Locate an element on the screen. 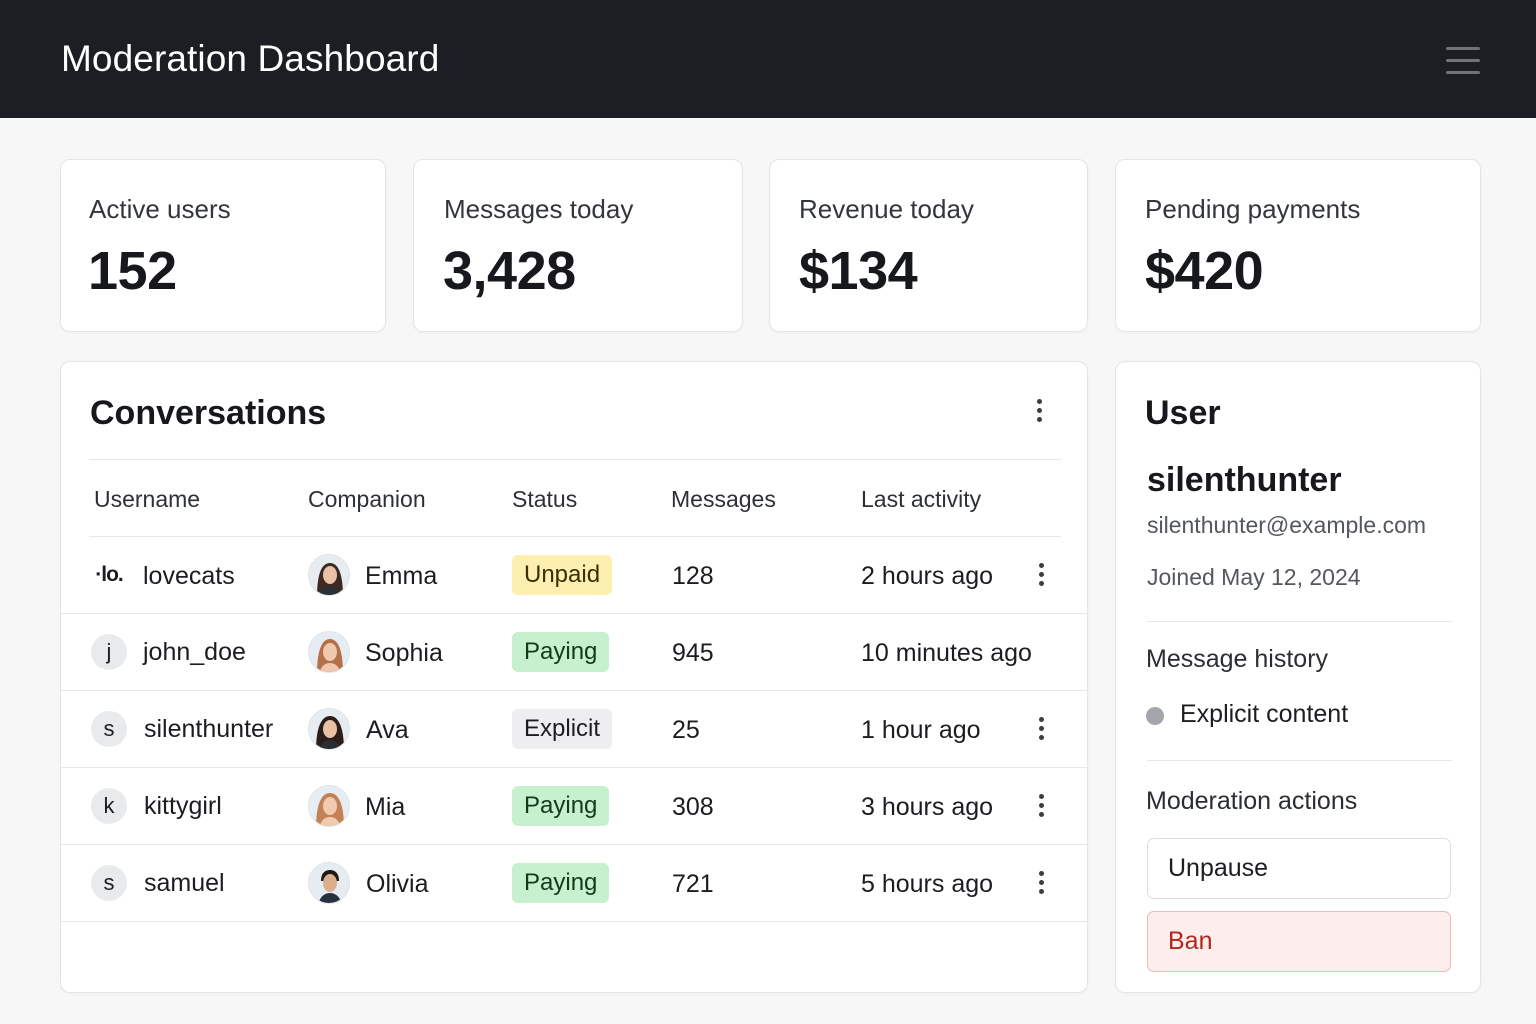 The width and height of the screenshot is (1536, 1024). stat-label: Pending payments is located at coordinates (1253, 209).